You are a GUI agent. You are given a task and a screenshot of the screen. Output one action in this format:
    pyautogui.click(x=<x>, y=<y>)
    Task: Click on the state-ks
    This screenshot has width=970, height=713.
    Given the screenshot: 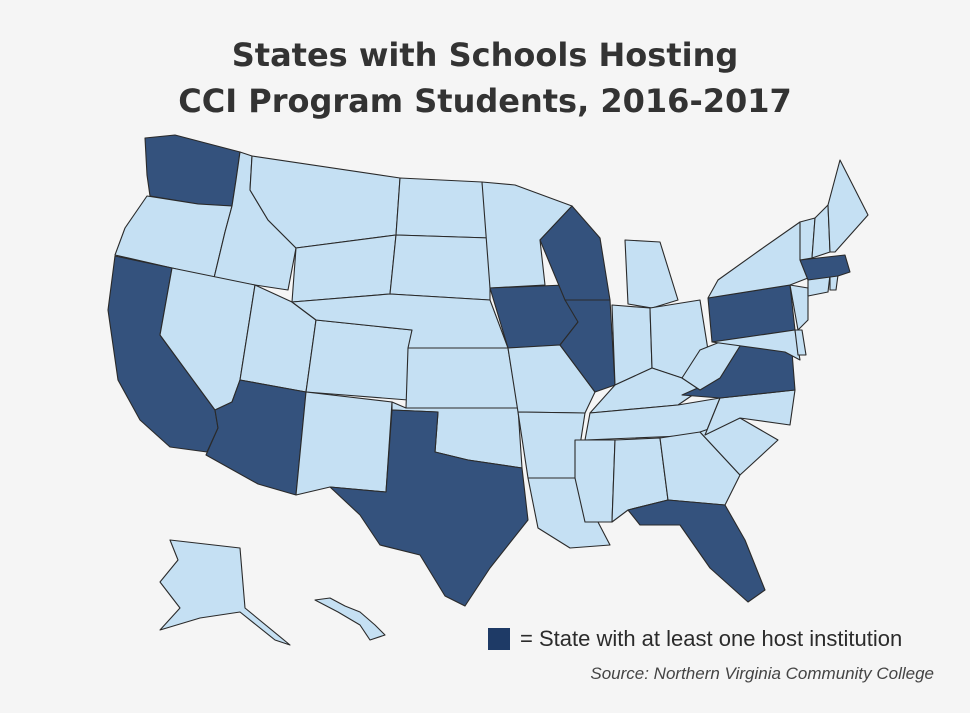 What is the action you would take?
    pyautogui.click(x=462, y=378)
    